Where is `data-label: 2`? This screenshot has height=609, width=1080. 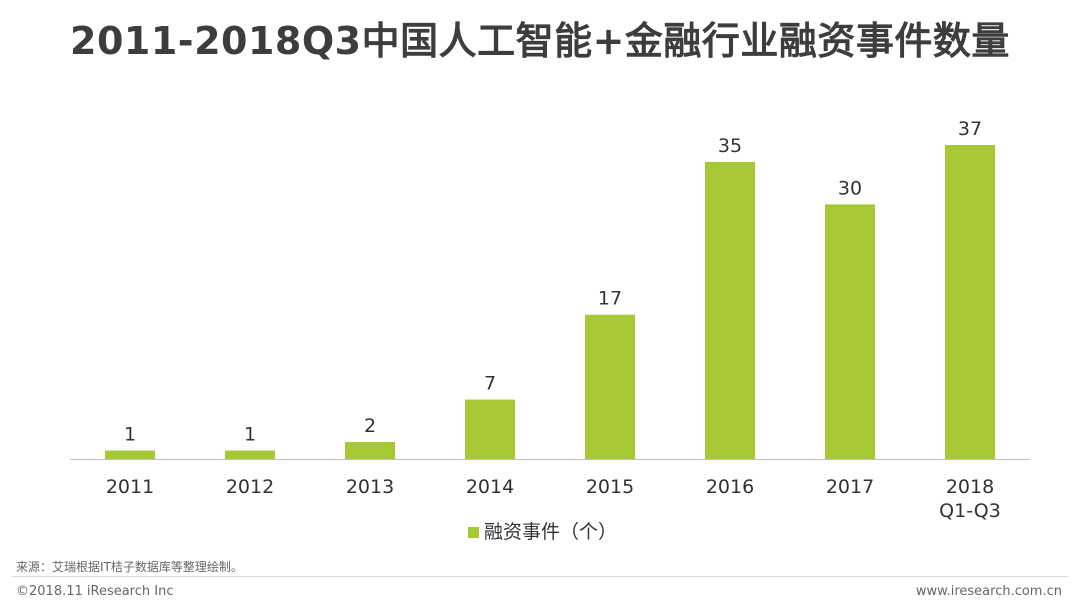 data-label: 2 is located at coordinates (370, 426).